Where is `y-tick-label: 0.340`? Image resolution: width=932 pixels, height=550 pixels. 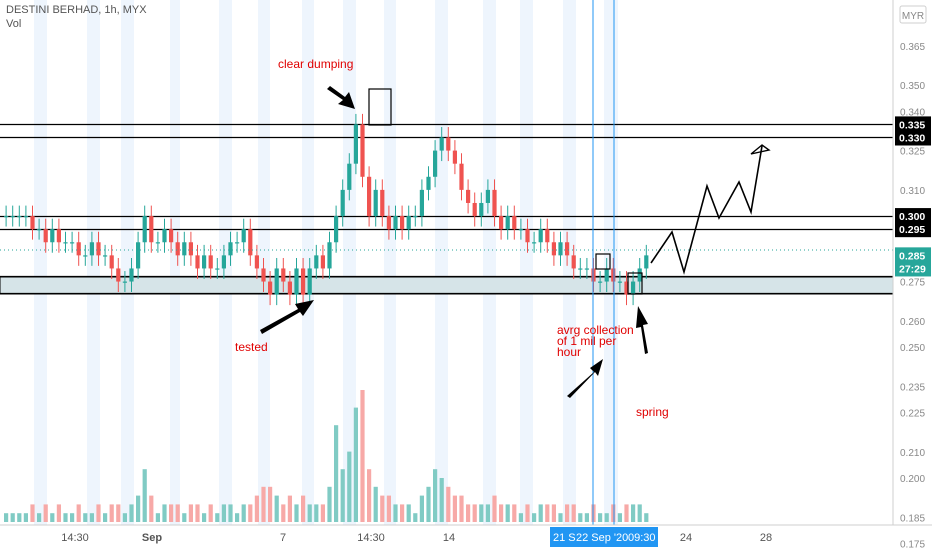 y-tick-label: 0.340 is located at coordinates (912, 112).